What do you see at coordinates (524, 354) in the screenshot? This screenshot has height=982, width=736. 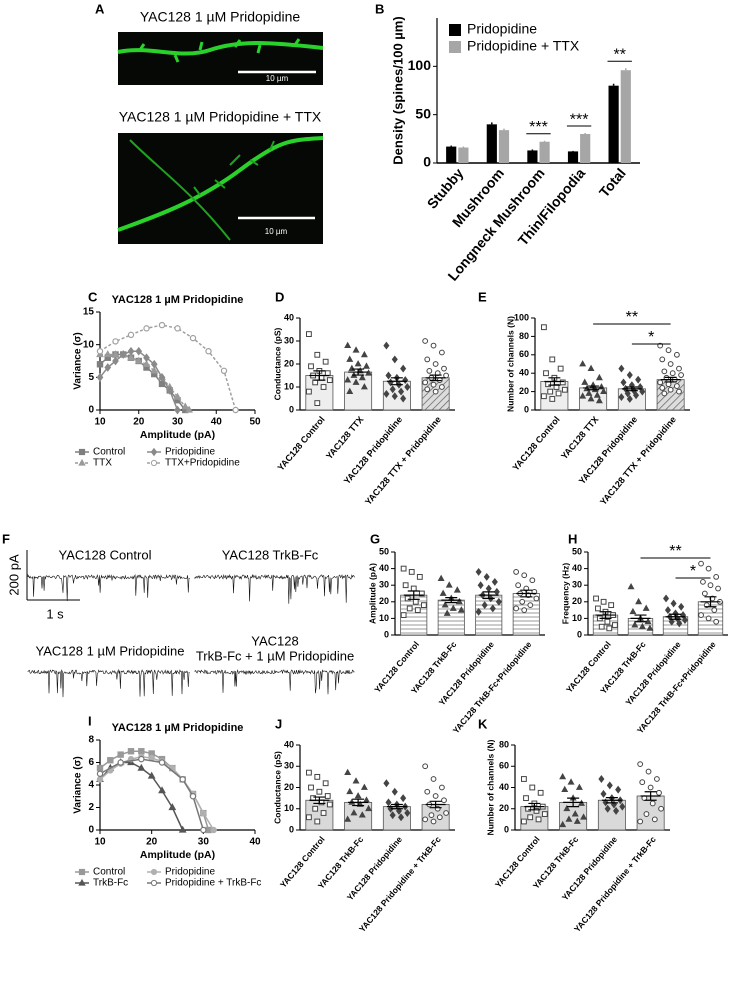 I see `y-tick-label: 60` at bounding box center [524, 354].